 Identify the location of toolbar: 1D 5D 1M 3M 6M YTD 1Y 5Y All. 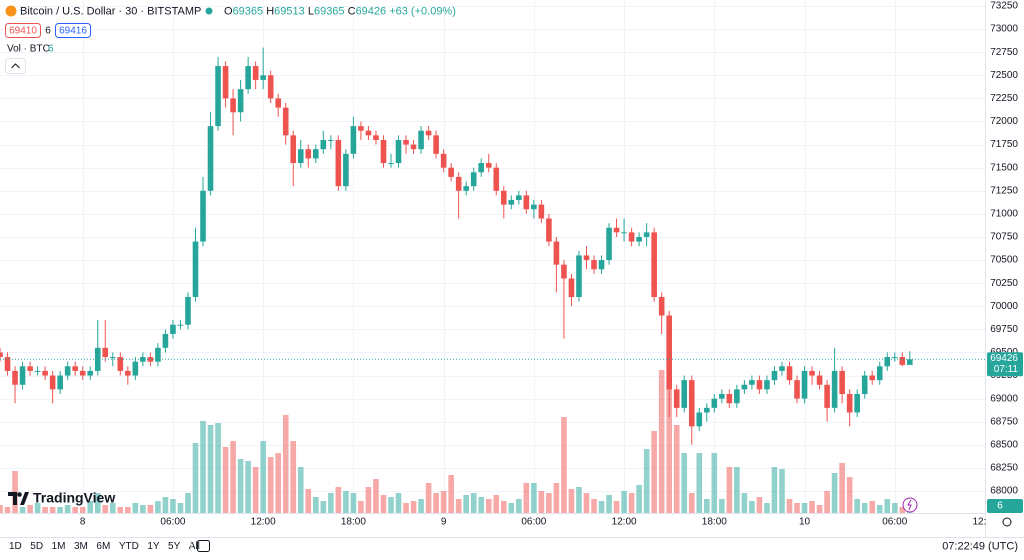
(104, 546).